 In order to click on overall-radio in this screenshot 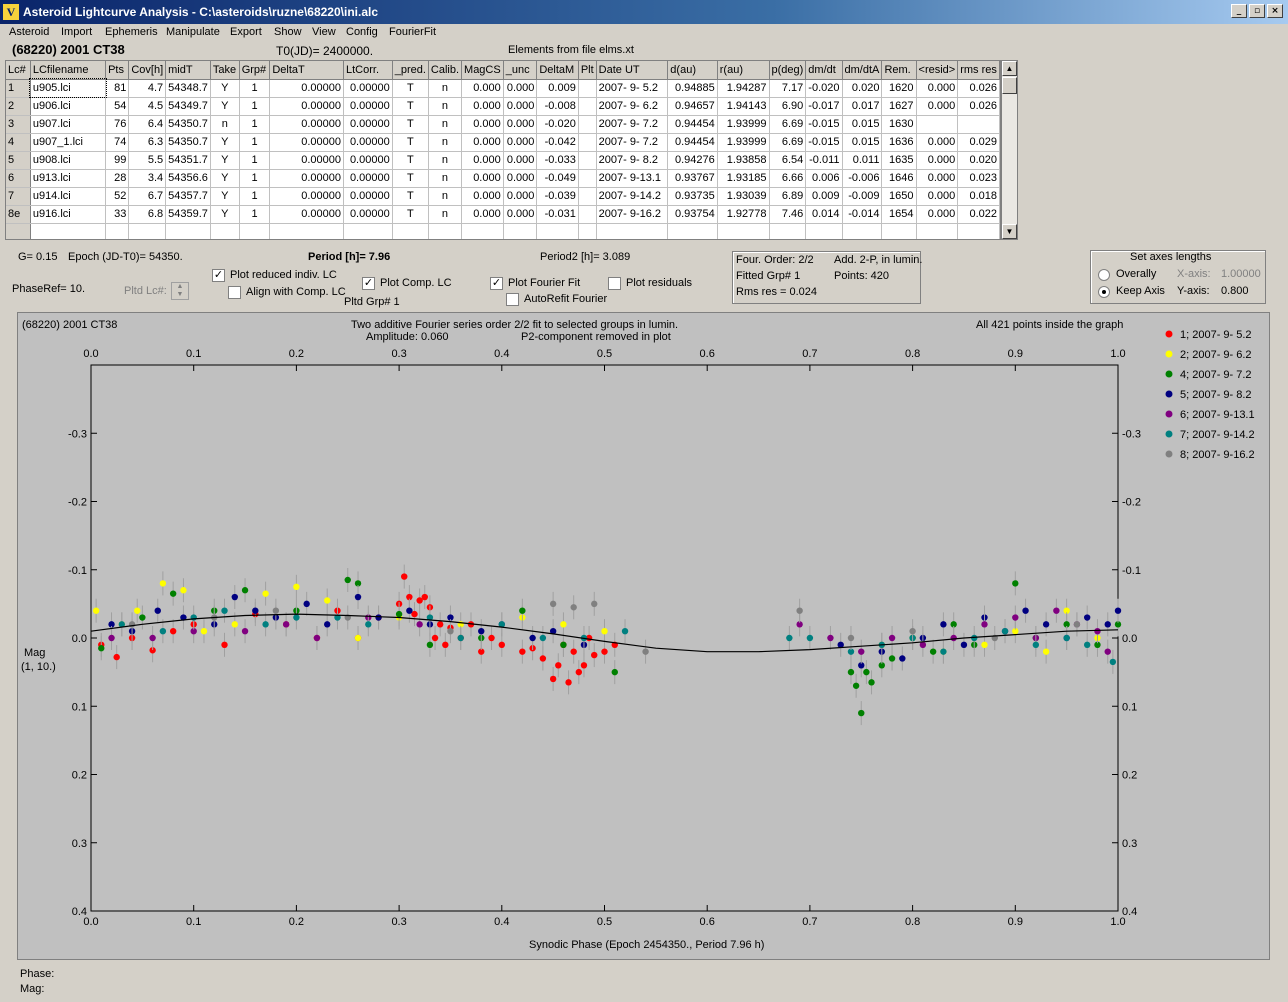, I will do `click(1104, 275)`.